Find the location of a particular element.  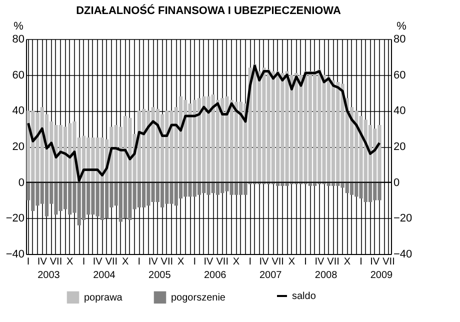

y2-tick-label: 0 is located at coordinates (397, 182).